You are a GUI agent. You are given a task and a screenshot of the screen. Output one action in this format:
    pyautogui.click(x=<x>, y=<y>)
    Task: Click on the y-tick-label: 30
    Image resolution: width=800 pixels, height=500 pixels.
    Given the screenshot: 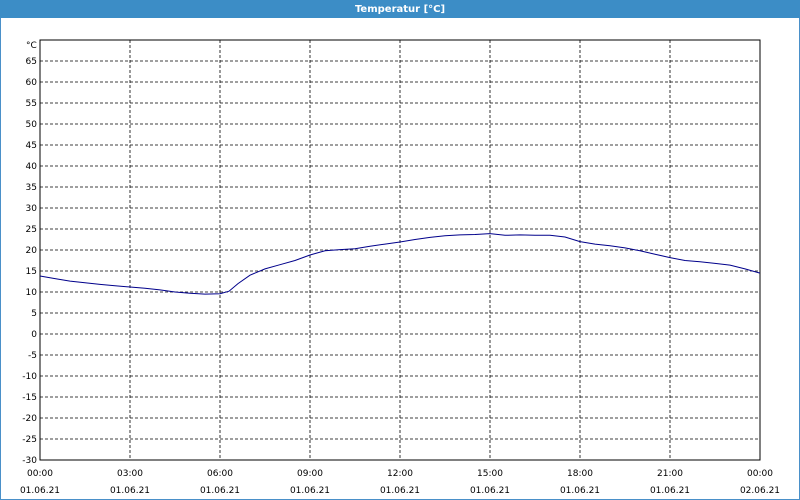 What is the action you would take?
    pyautogui.click(x=32, y=209)
    